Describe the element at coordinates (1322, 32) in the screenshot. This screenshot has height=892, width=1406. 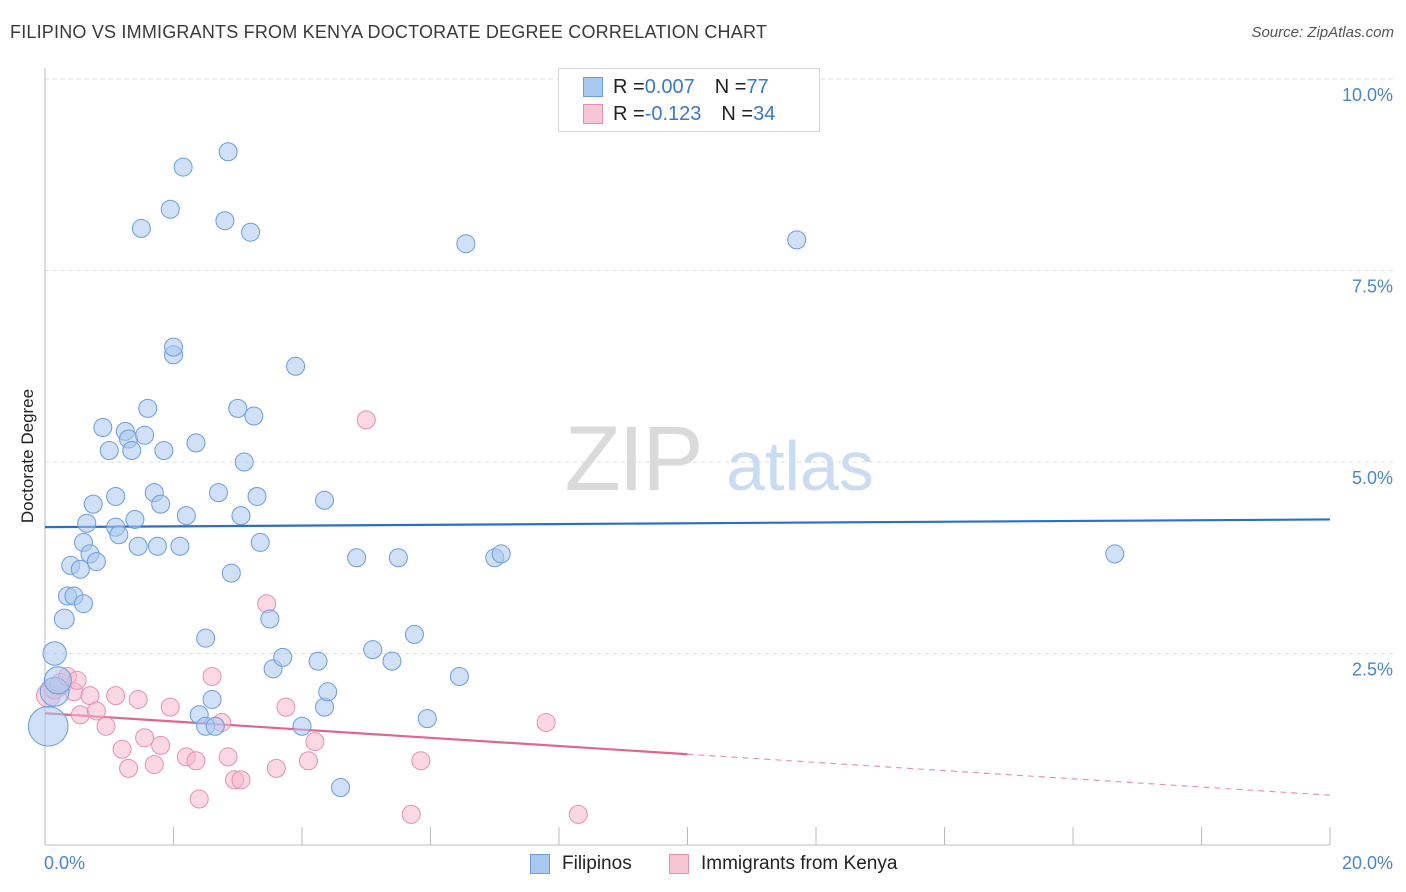
I see `source-label: Source: ZipAtlas.com` at that location.